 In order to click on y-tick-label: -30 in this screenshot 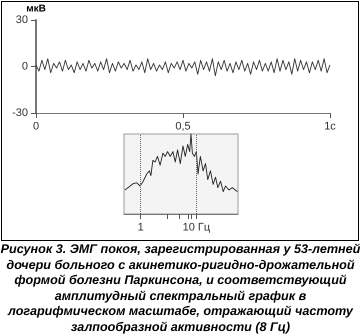, I will do `click(20, 113)`.